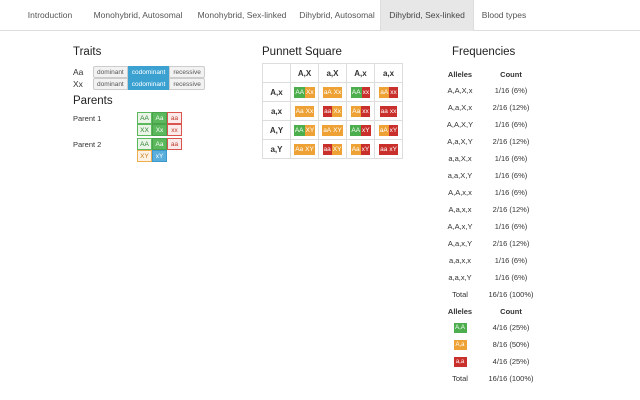  I want to click on table-row: A,a,X,x 2/16 (12%), so click(491, 107).